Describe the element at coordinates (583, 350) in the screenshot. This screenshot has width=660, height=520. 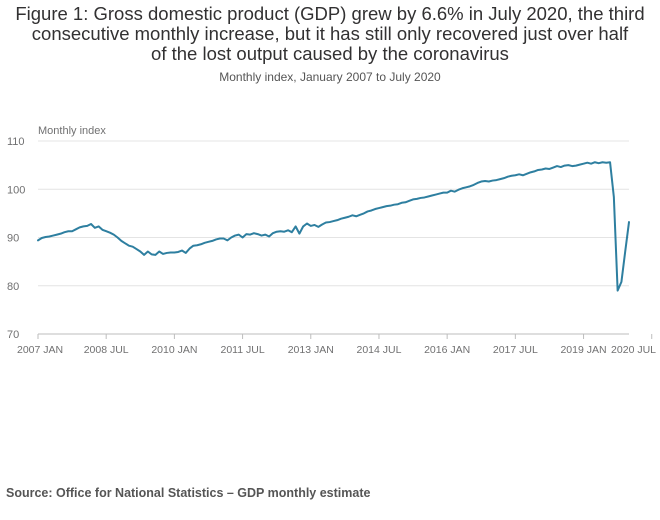
I see `x-tick-label: 2019 JAN` at that location.